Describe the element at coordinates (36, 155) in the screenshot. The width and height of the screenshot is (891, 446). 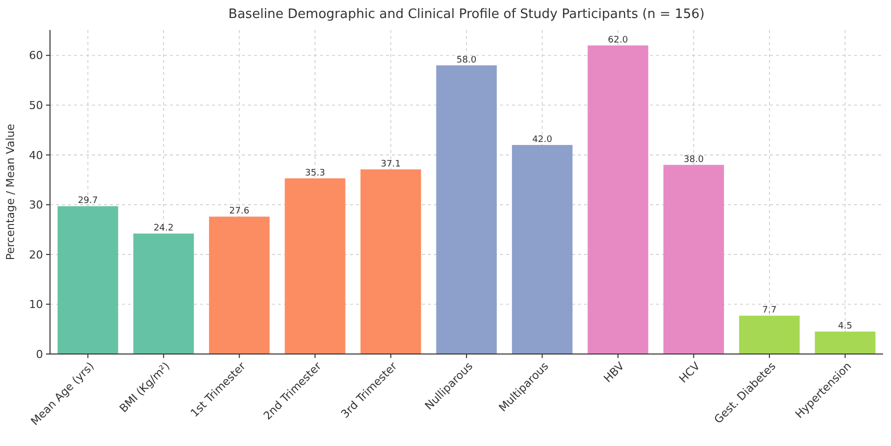
I see `y-tick-label: 40` at that location.